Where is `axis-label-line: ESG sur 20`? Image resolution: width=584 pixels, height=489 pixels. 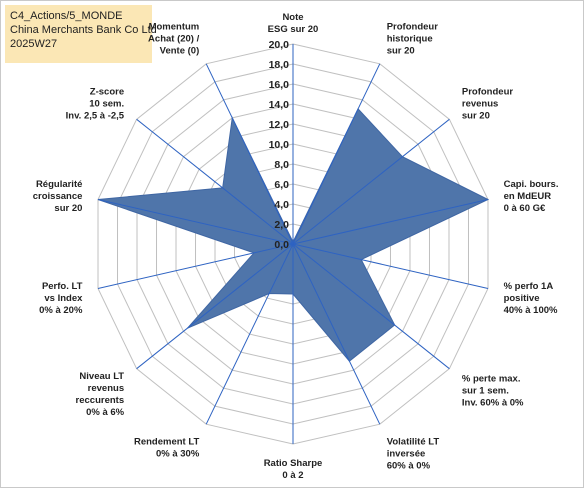
axis-label-line: ESG sur 20 is located at coordinates (293, 29).